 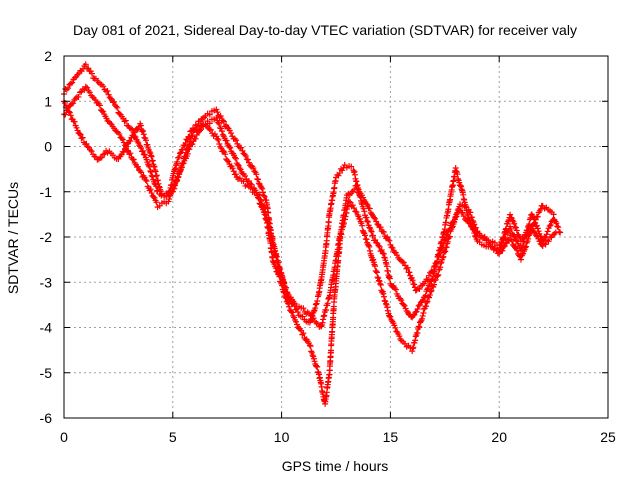 What do you see at coordinates (64, 437) in the screenshot?
I see `x-tick-label: 0` at bounding box center [64, 437].